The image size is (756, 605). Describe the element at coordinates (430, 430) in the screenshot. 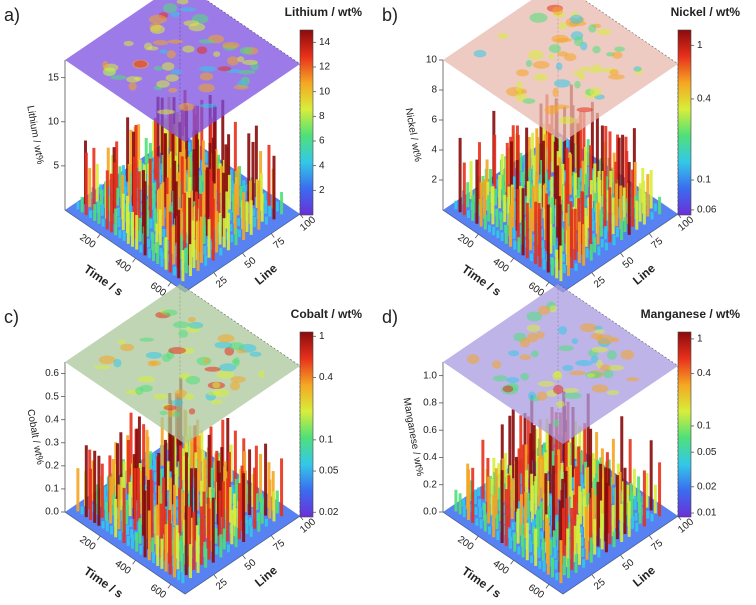

I see `z-tick-label: 0.6` at that location.